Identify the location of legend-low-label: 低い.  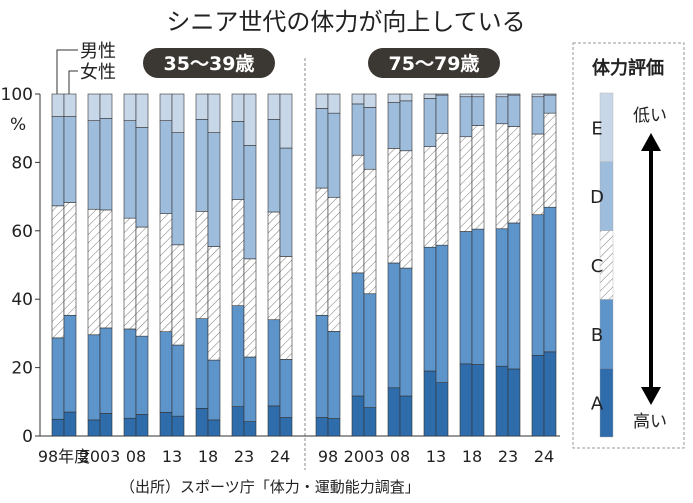
(650, 116).